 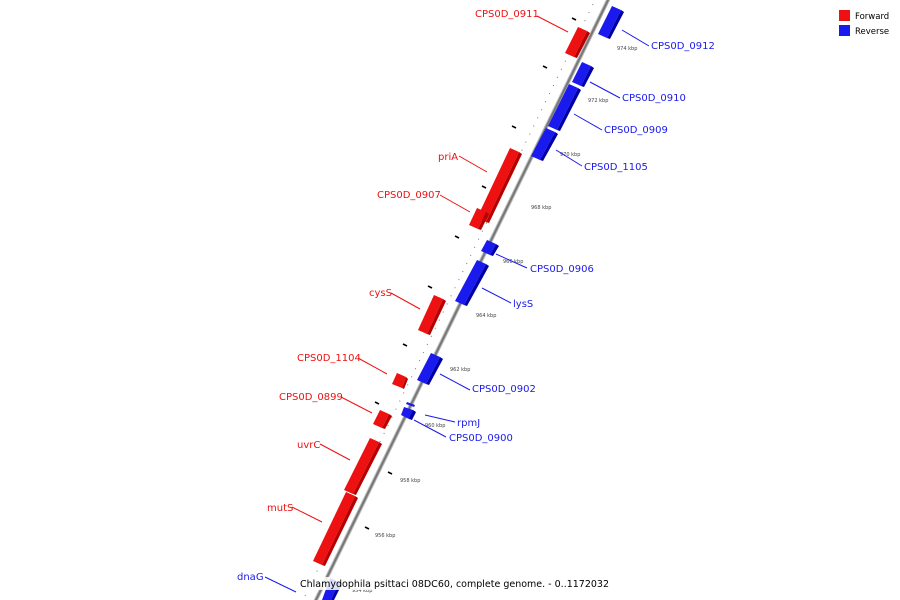 What do you see at coordinates (280, 584) in the screenshot?
I see `leader-line-dna-g` at bounding box center [280, 584].